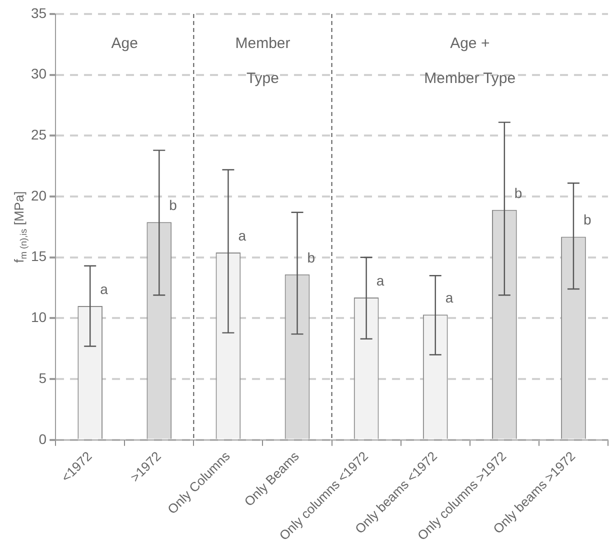 Image resolution: width=616 pixels, height=547 pixels. What do you see at coordinates (38, 74) in the screenshot?
I see `y-tick-label: 30` at bounding box center [38, 74].